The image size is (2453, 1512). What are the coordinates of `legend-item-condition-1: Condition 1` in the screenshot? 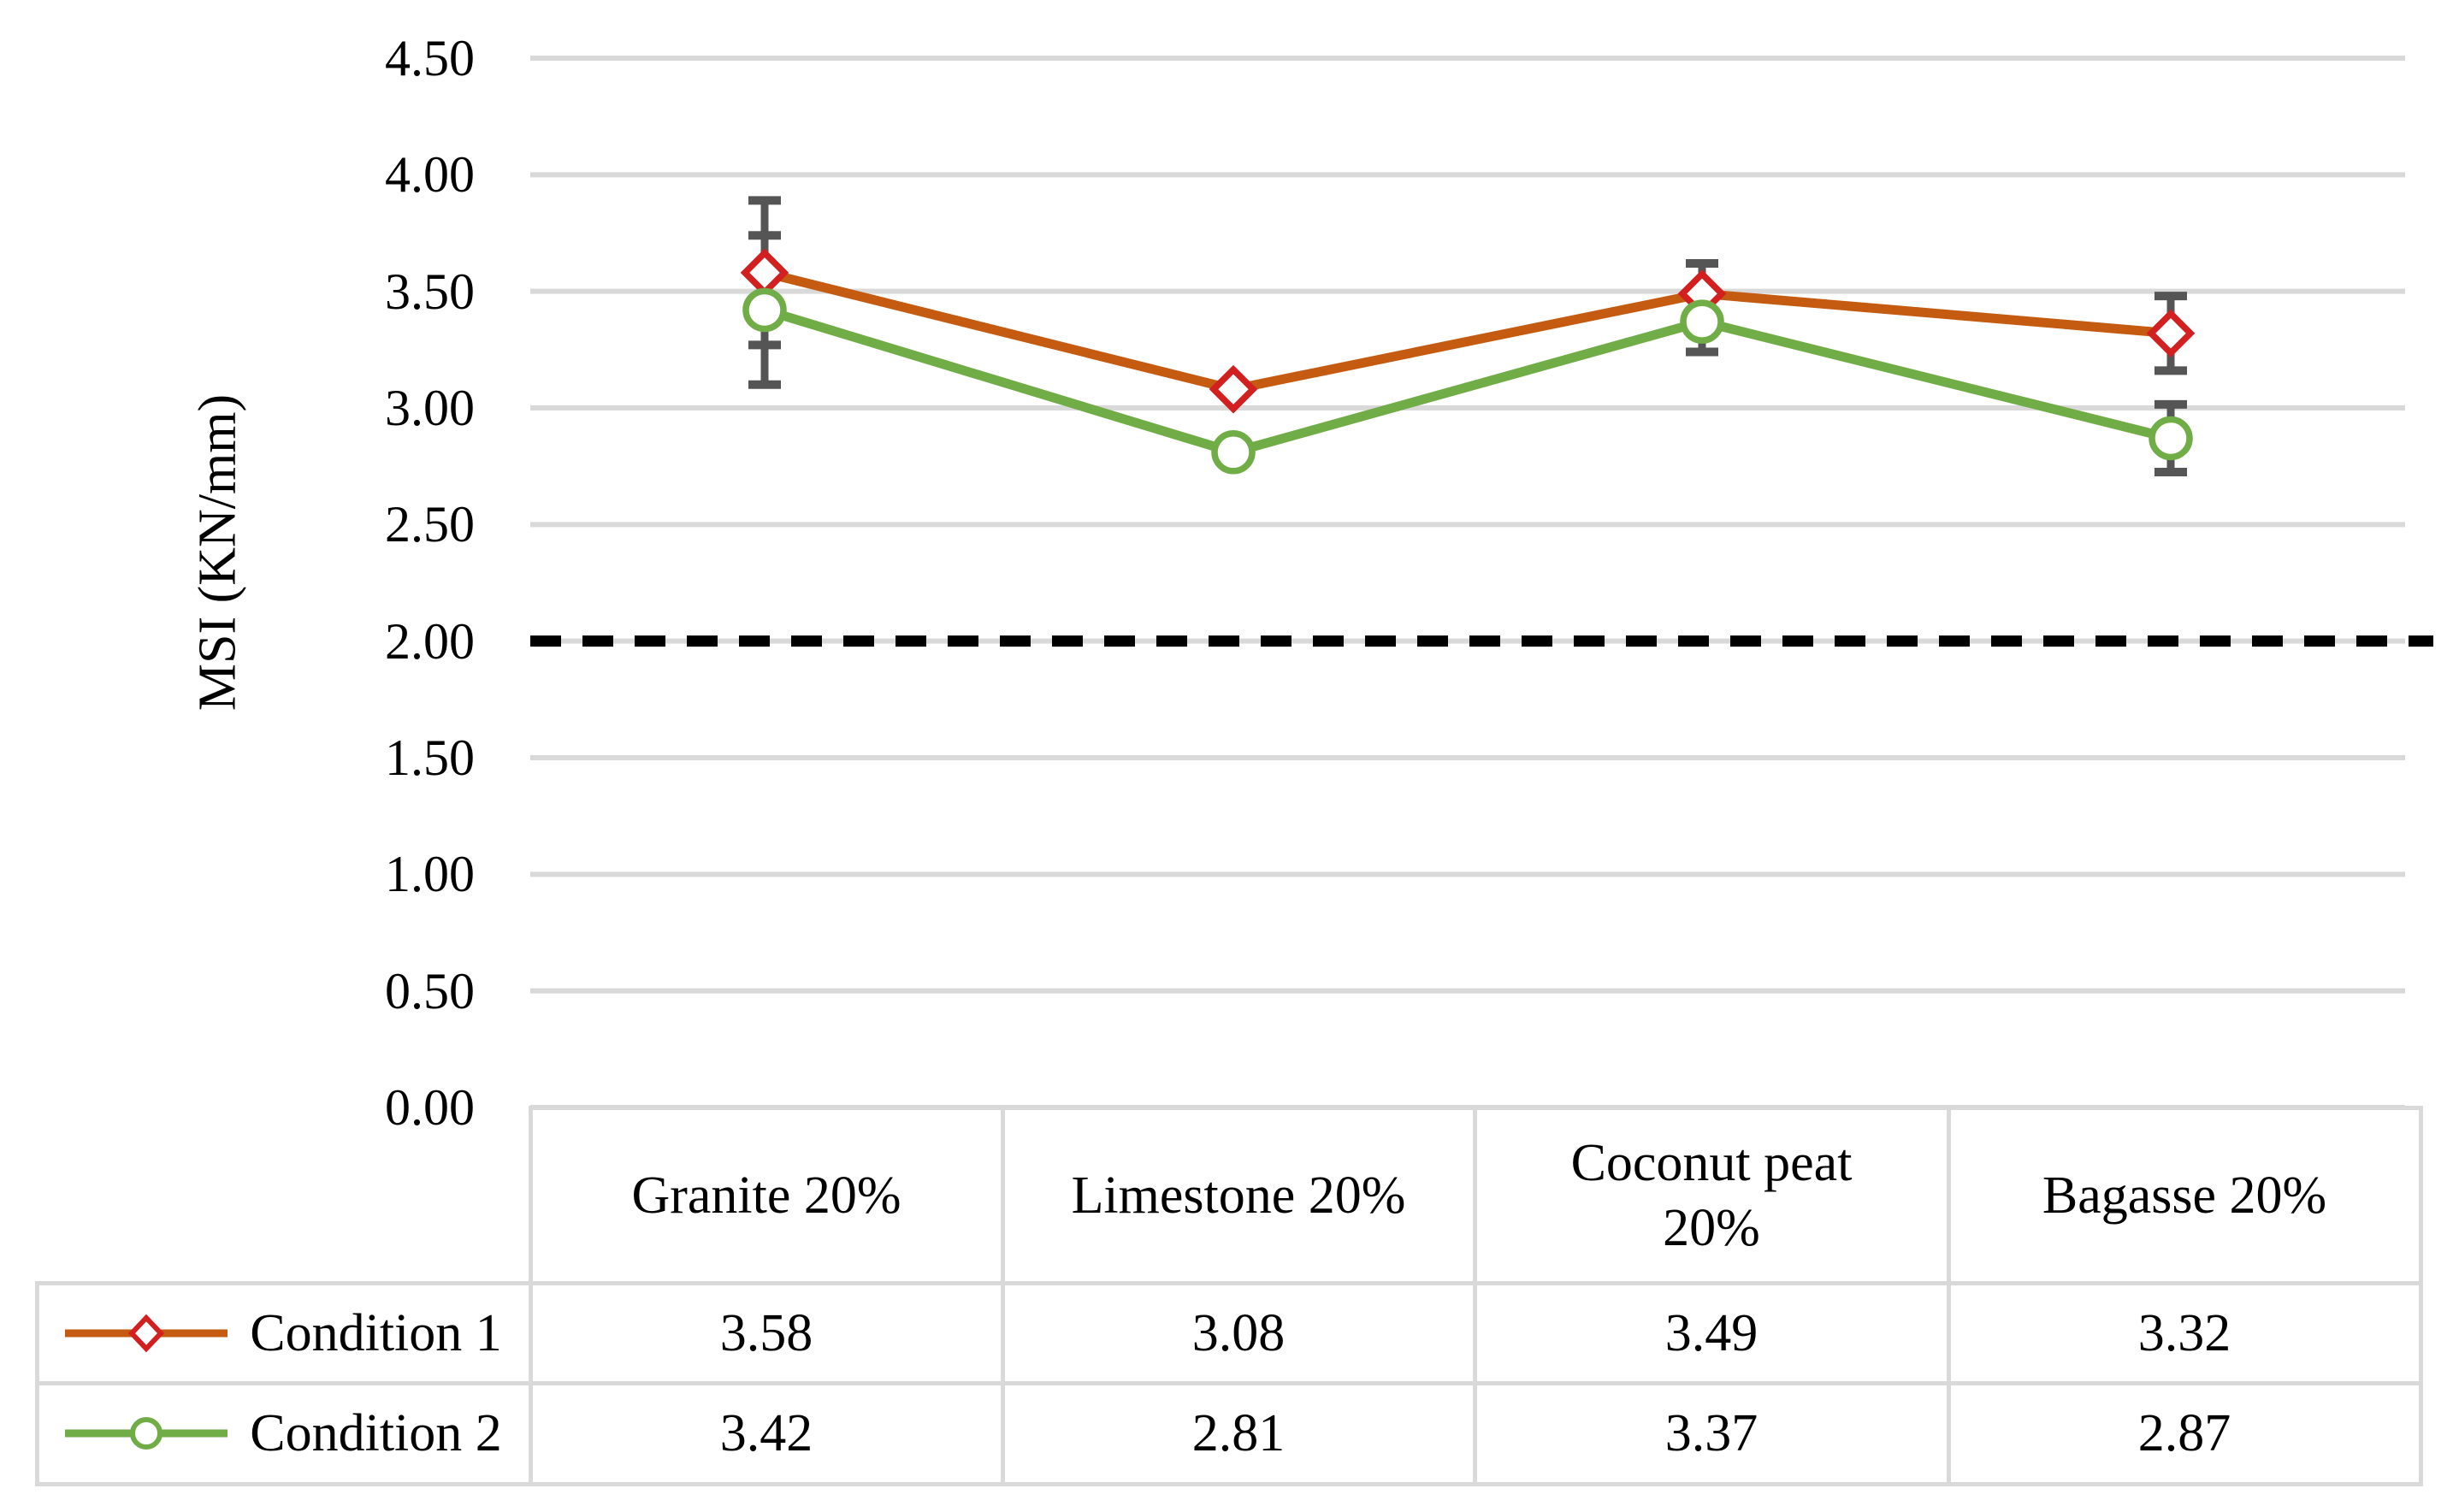 It's located at (283, 1333).